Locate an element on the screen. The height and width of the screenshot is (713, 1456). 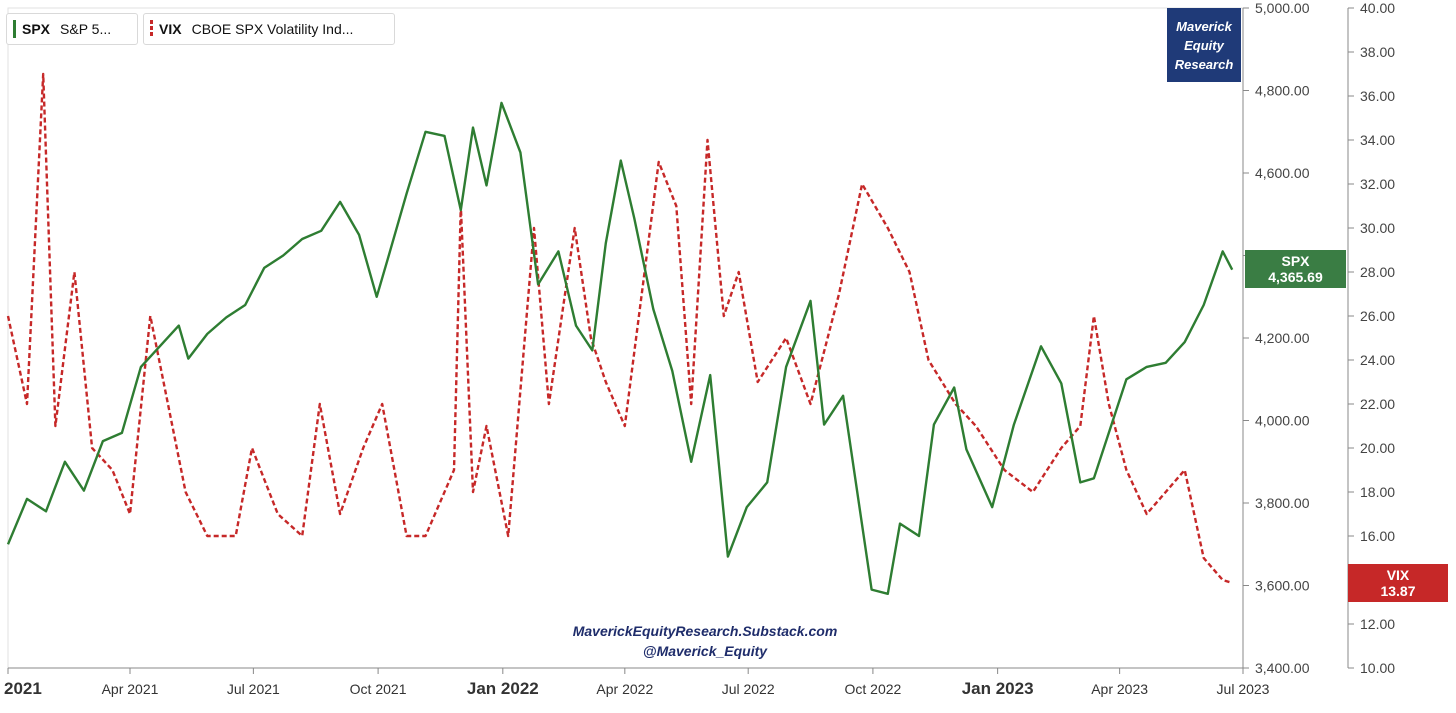
y-right-tick-label: 38.00 is located at coordinates (1377, 52).